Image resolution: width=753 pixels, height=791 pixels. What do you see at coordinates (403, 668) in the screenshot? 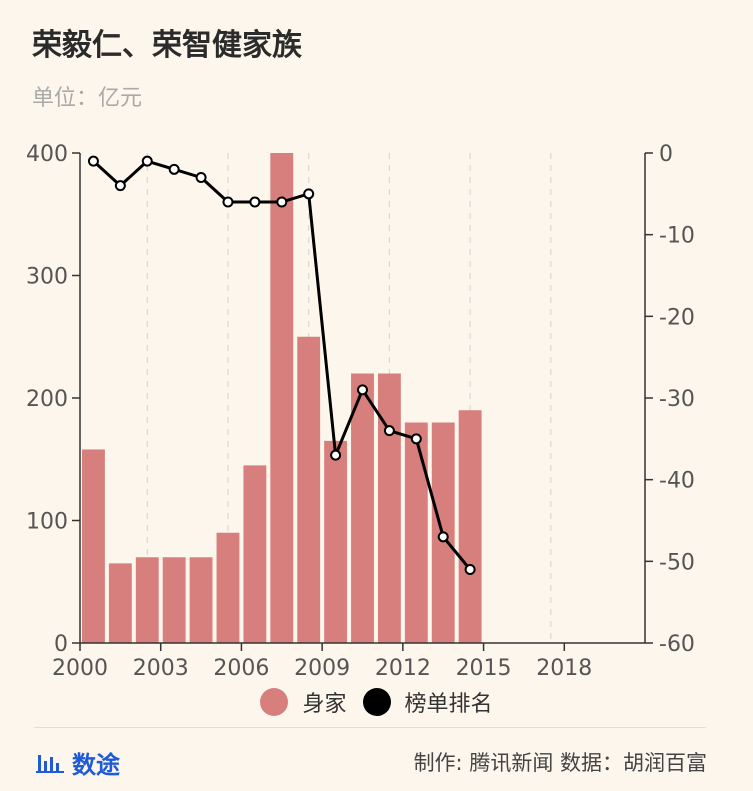
I see `x-tick-label: 2012` at bounding box center [403, 668].